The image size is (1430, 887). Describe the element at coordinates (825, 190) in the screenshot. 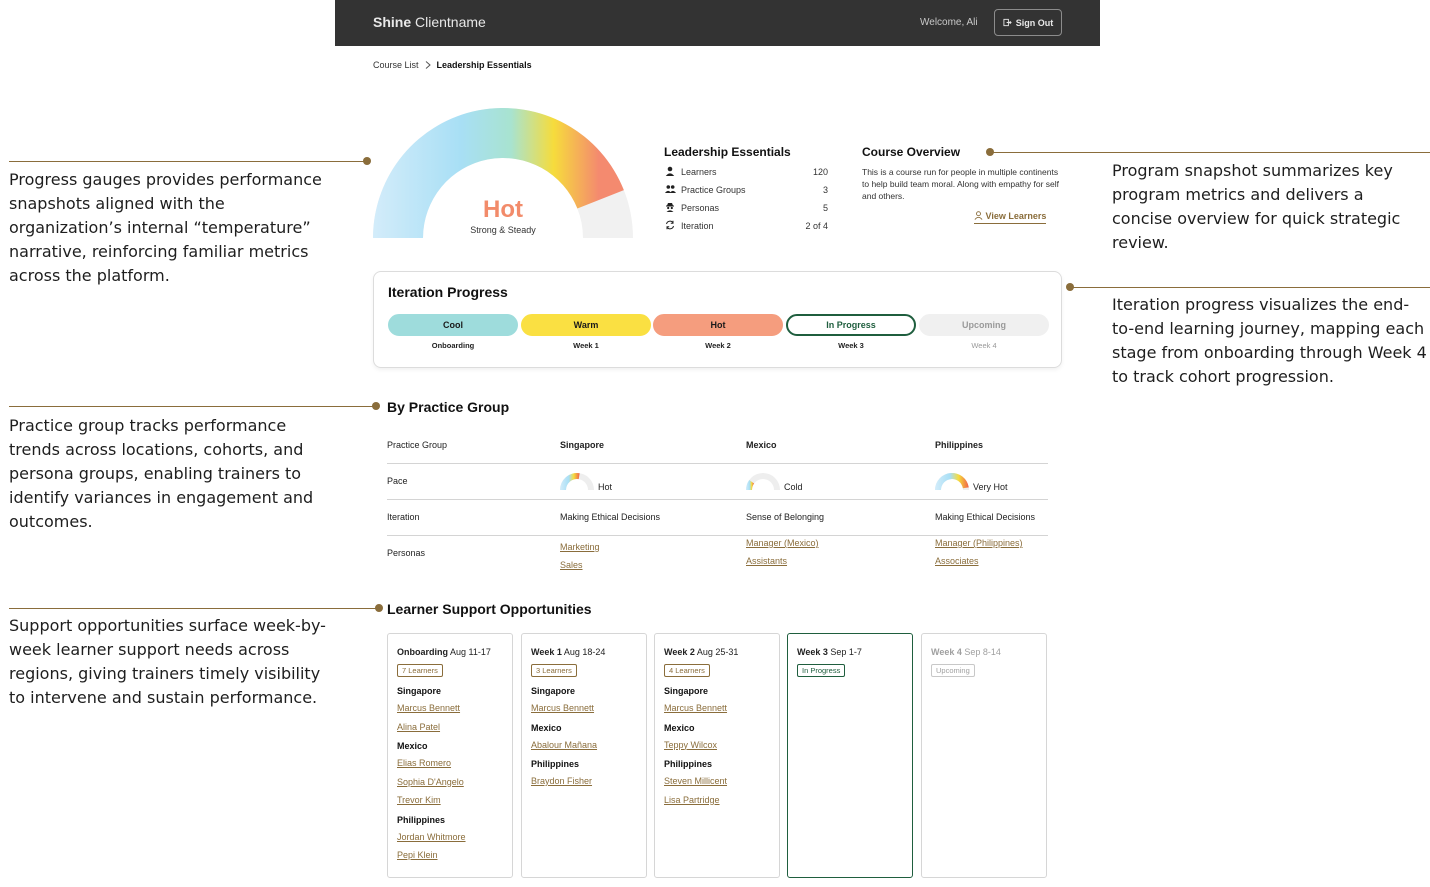

I see `stat-value: 3` at that location.